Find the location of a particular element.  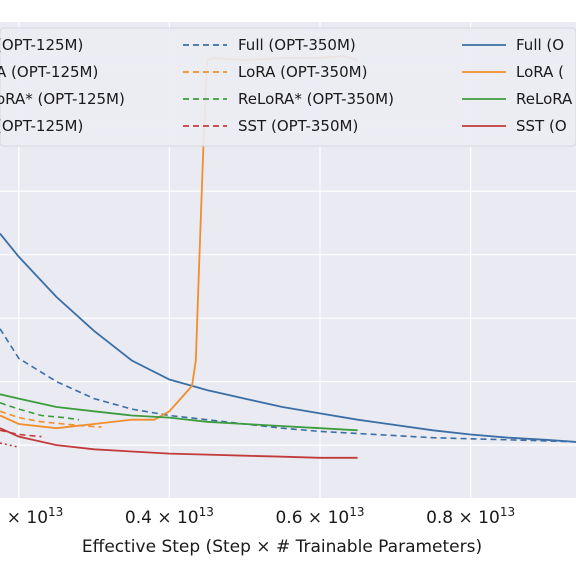

legend-label-1-1: LoRA (OPT-350M) is located at coordinates (302, 72).